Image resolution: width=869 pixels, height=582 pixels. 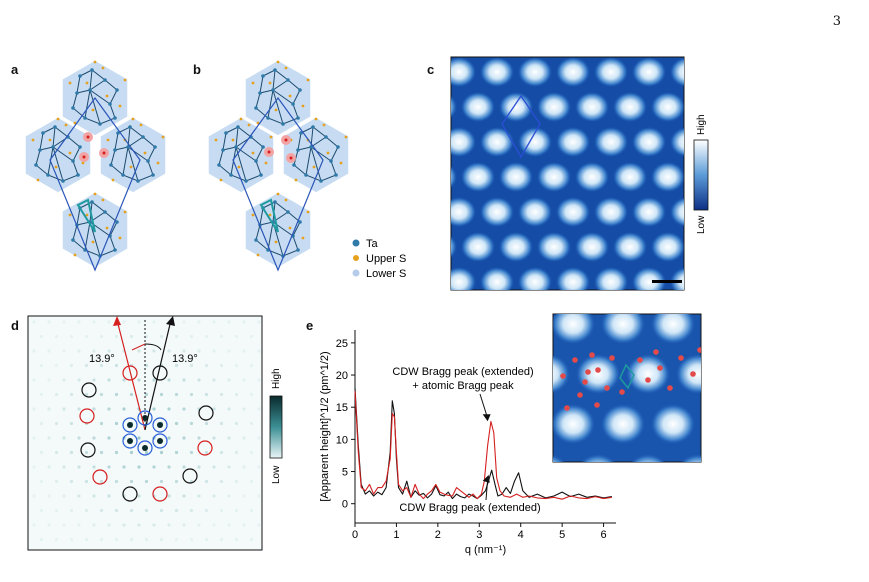 What do you see at coordinates (147, 433) in the screenshot?
I see `panel-d-fft-image: 13.9° 13.9°` at bounding box center [147, 433].